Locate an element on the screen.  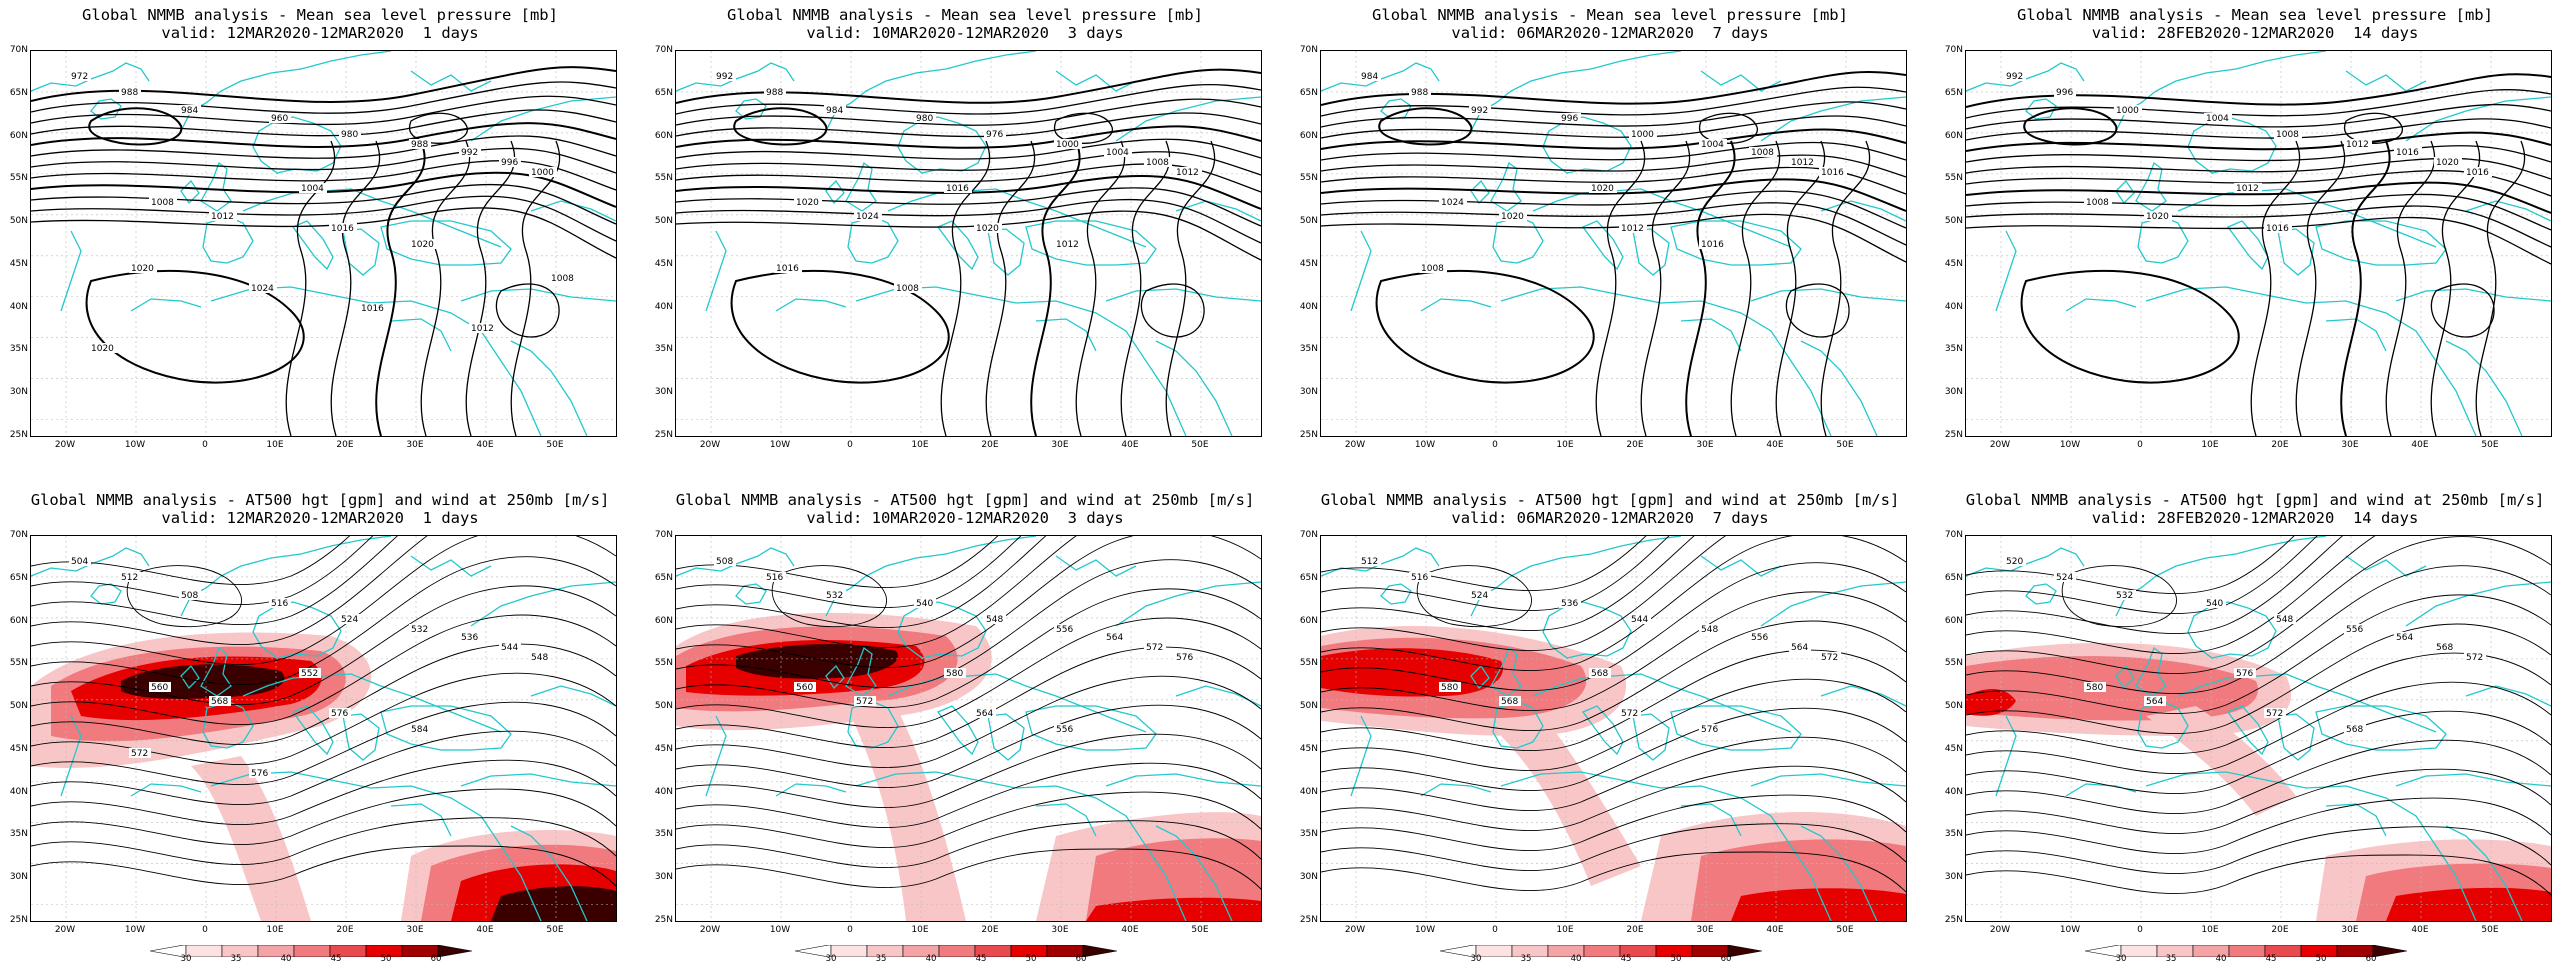
contour-label: 1000 is located at coordinates (543, 172).